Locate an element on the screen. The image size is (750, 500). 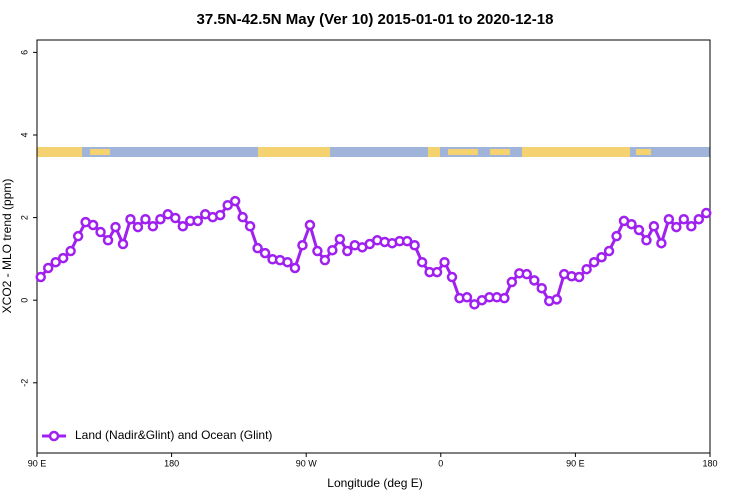
y-tick-label: -2 is located at coordinates (24, 383).